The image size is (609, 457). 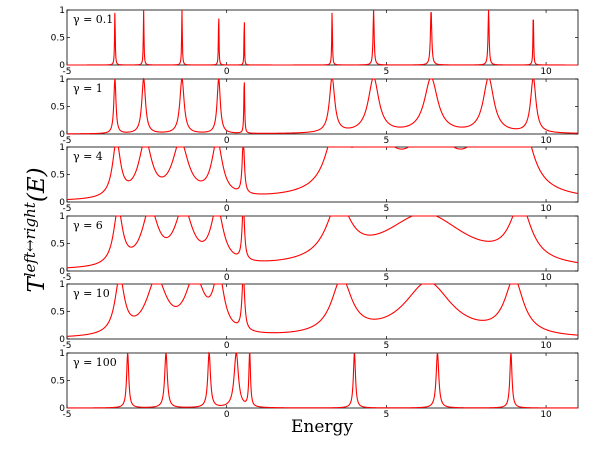 What do you see at coordinates (91, 293) in the screenshot?
I see `panel-label: γ = 10` at bounding box center [91, 293].